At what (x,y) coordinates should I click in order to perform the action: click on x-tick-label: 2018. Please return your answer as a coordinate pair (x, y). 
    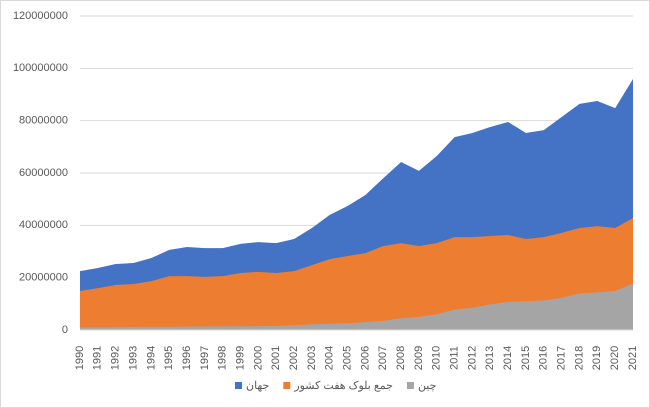
    Looking at the image, I should click on (579, 358).